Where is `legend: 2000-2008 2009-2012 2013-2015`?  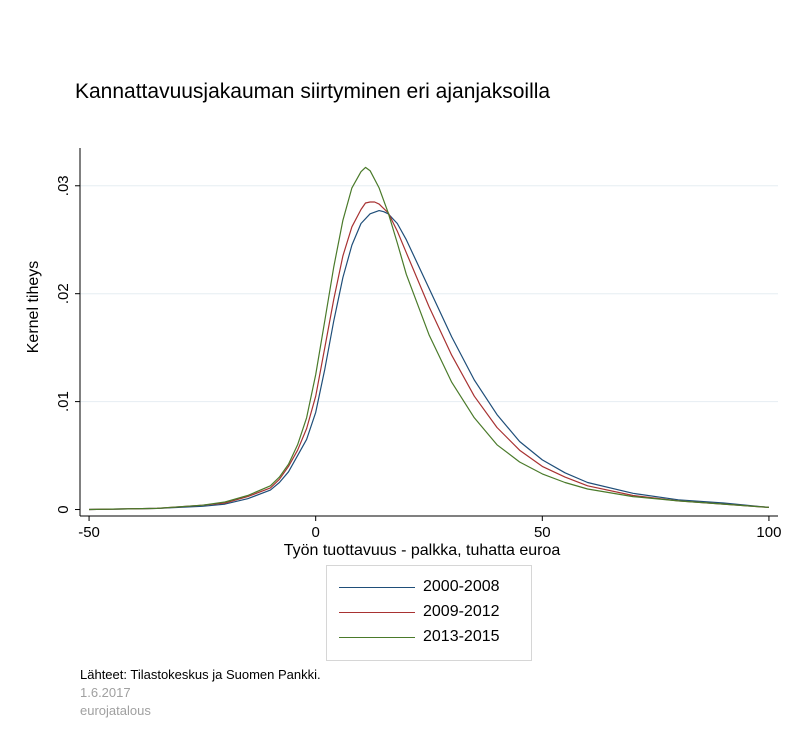
legend: 2000-2008 2009-2012 2013-2015 is located at coordinates (429, 613).